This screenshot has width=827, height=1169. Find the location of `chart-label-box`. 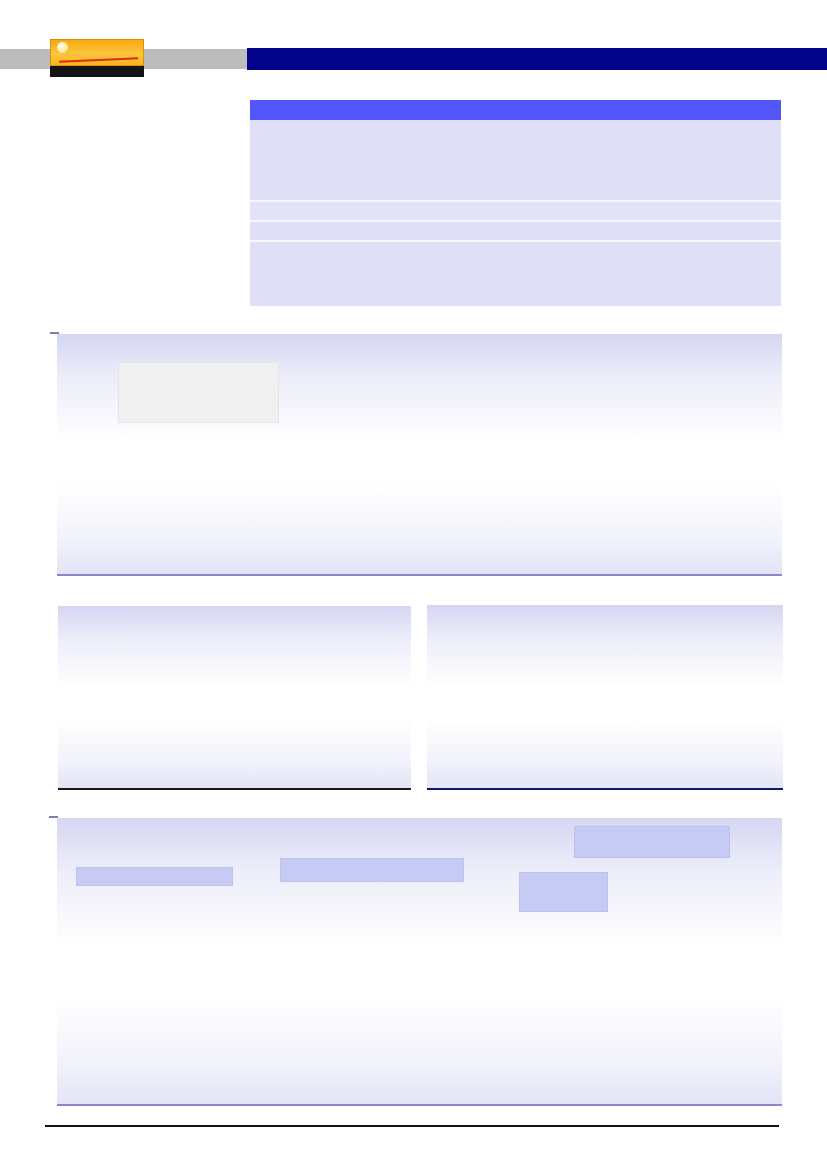

chart-label-box is located at coordinates (198, 392).